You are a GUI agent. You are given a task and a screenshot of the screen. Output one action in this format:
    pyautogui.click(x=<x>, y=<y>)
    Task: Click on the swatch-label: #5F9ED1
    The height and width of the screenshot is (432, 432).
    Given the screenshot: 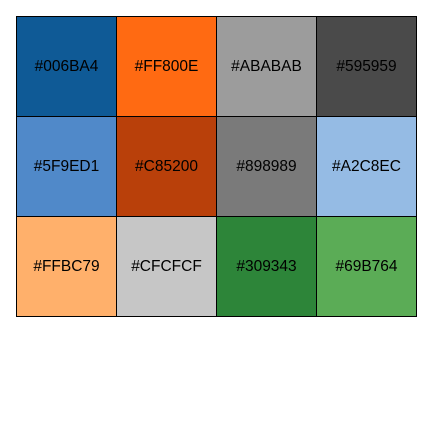 What is the action you would take?
    pyautogui.click(x=66, y=166)
    